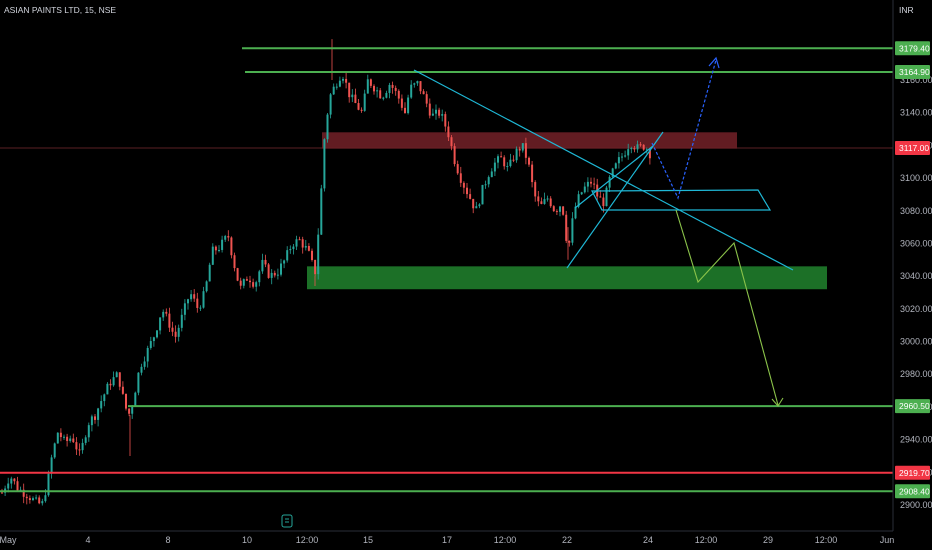 The width and height of the screenshot is (932, 550). Describe the element at coordinates (167, 540) in the screenshot. I see `time-tick-label: 8` at that location.